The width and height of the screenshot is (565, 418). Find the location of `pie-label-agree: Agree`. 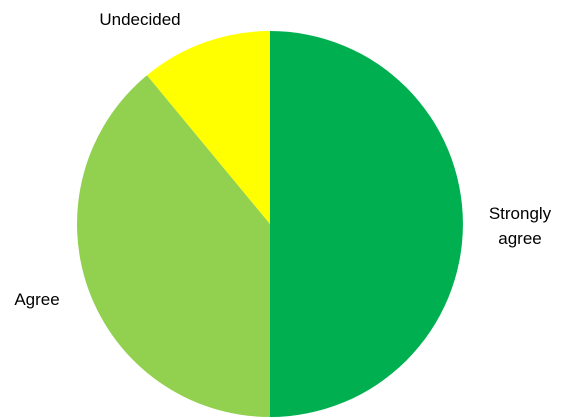

pie-label-agree: Agree is located at coordinates (36, 299).